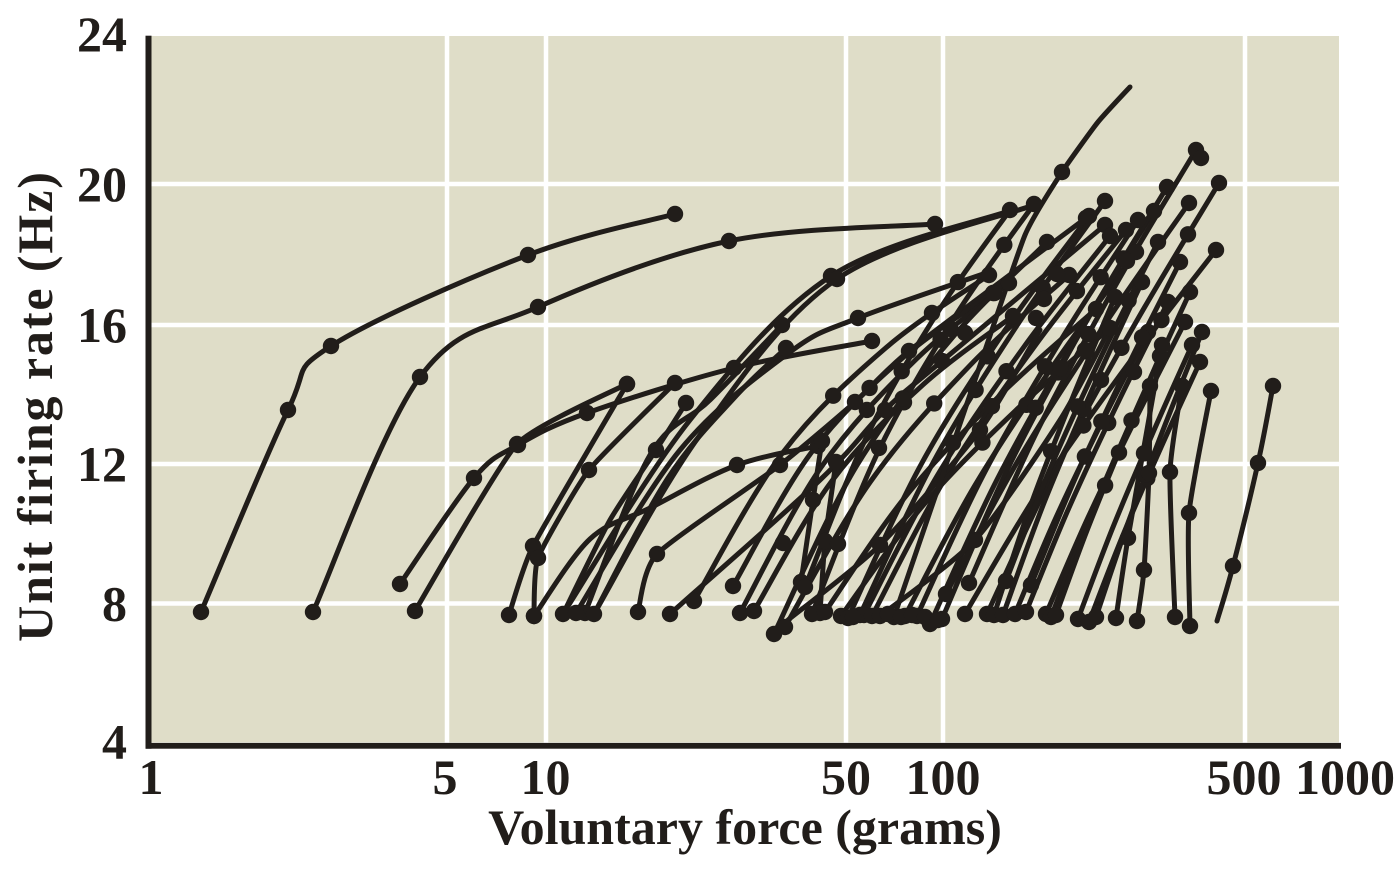 The image size is (1400, 880). What do you see at coordinates (102, 34) in the screenshot?
I see `svg-text: 24` at bounding box center [102, 34].